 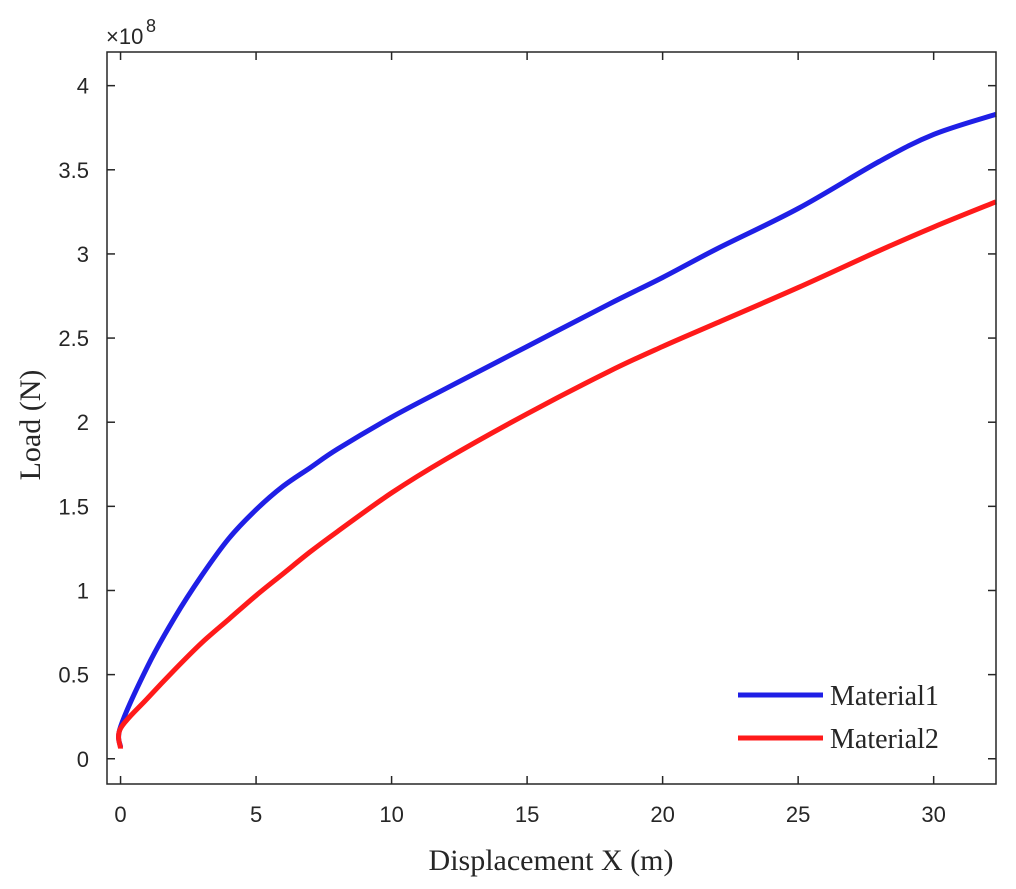 I want to click on y-tick-label: 0, so click(x=83, y=759).